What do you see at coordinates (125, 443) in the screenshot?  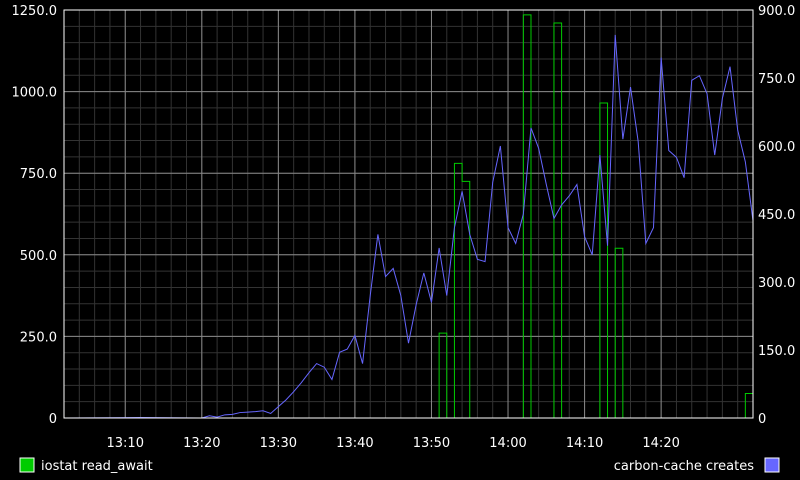 I see `x-tick-label: 13:10` at bounding box center [125, 443].